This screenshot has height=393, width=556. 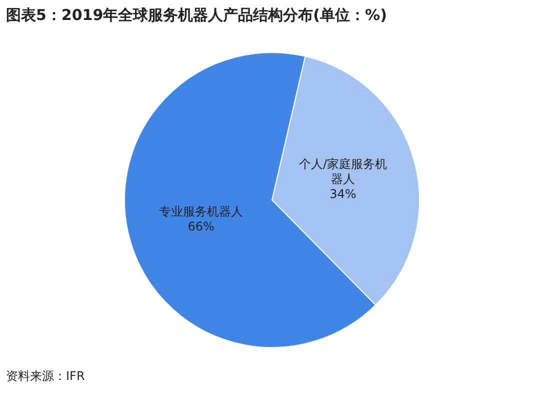 I want to click on slice-label: 专业服务机器人, so click(x=201, y=211).